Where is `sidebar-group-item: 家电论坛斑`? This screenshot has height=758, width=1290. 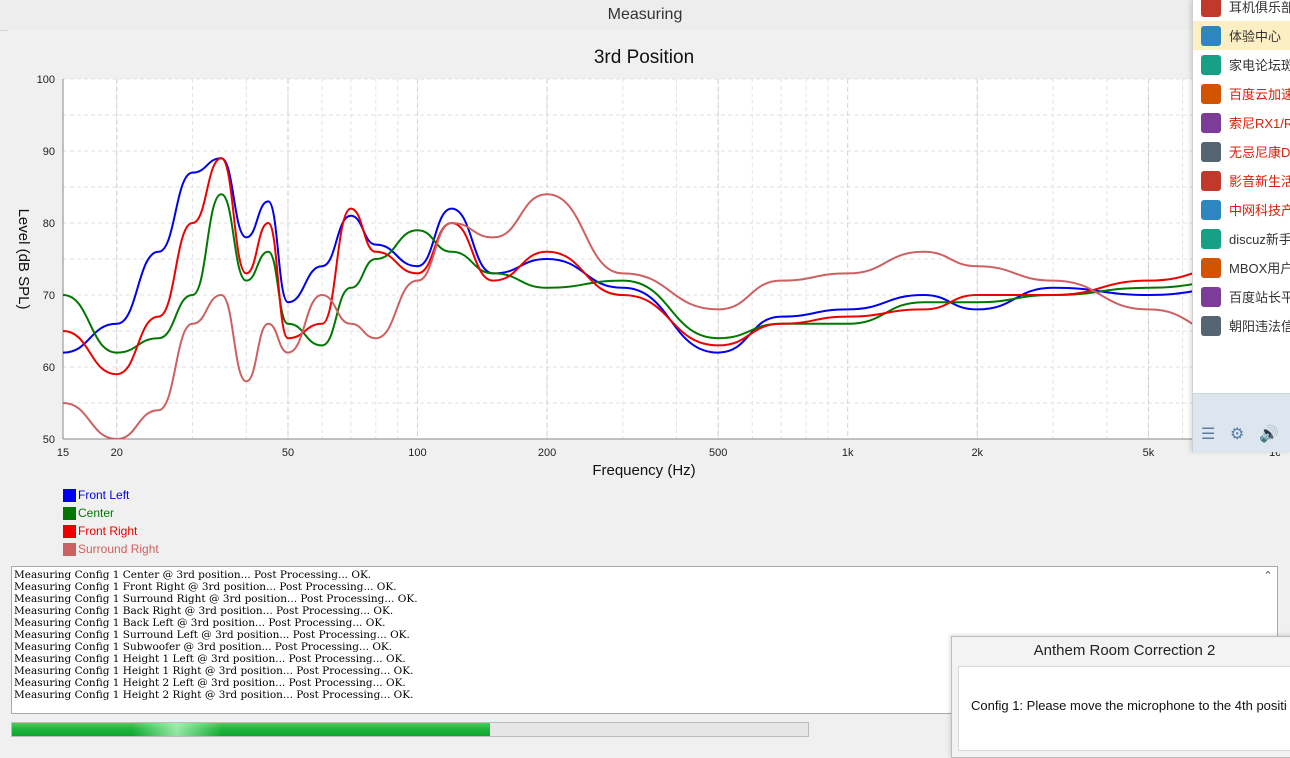 sidebar-group-item: 家电论坛斑 is located at coordinates (1241, 64).